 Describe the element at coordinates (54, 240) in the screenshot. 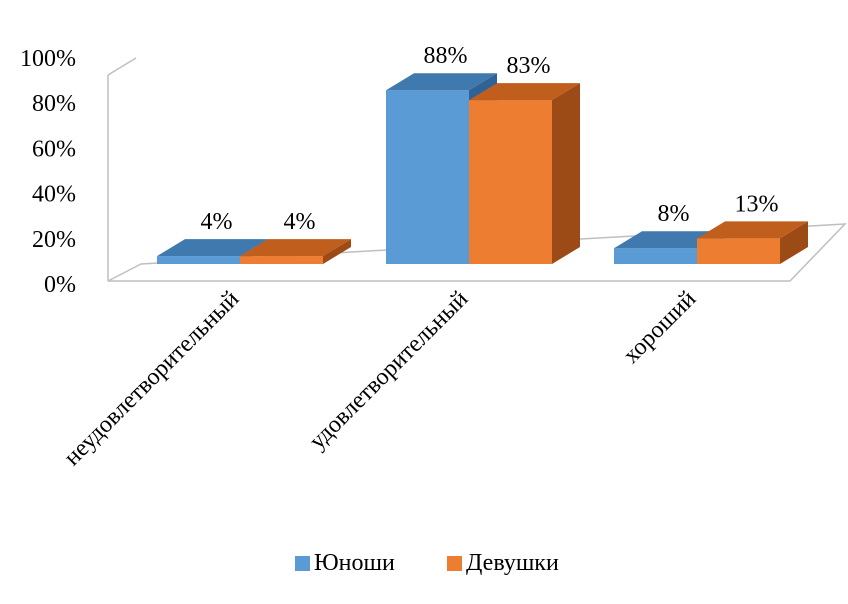

I see `y-tick-label: 20%` at that location.